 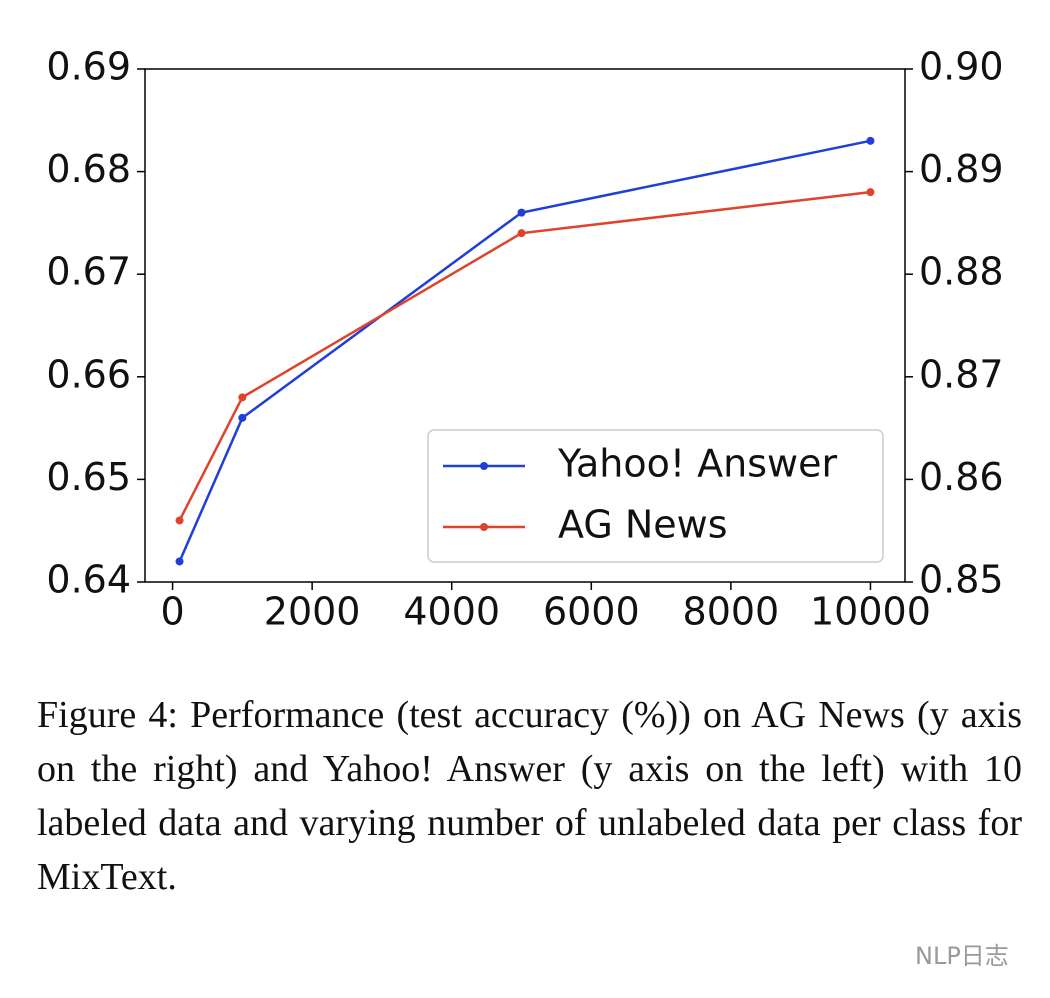 What do you see at coordinates (870, 612) in the screenshot?
I see `x-tick-label: 10000` at bounding box center [870, 612].